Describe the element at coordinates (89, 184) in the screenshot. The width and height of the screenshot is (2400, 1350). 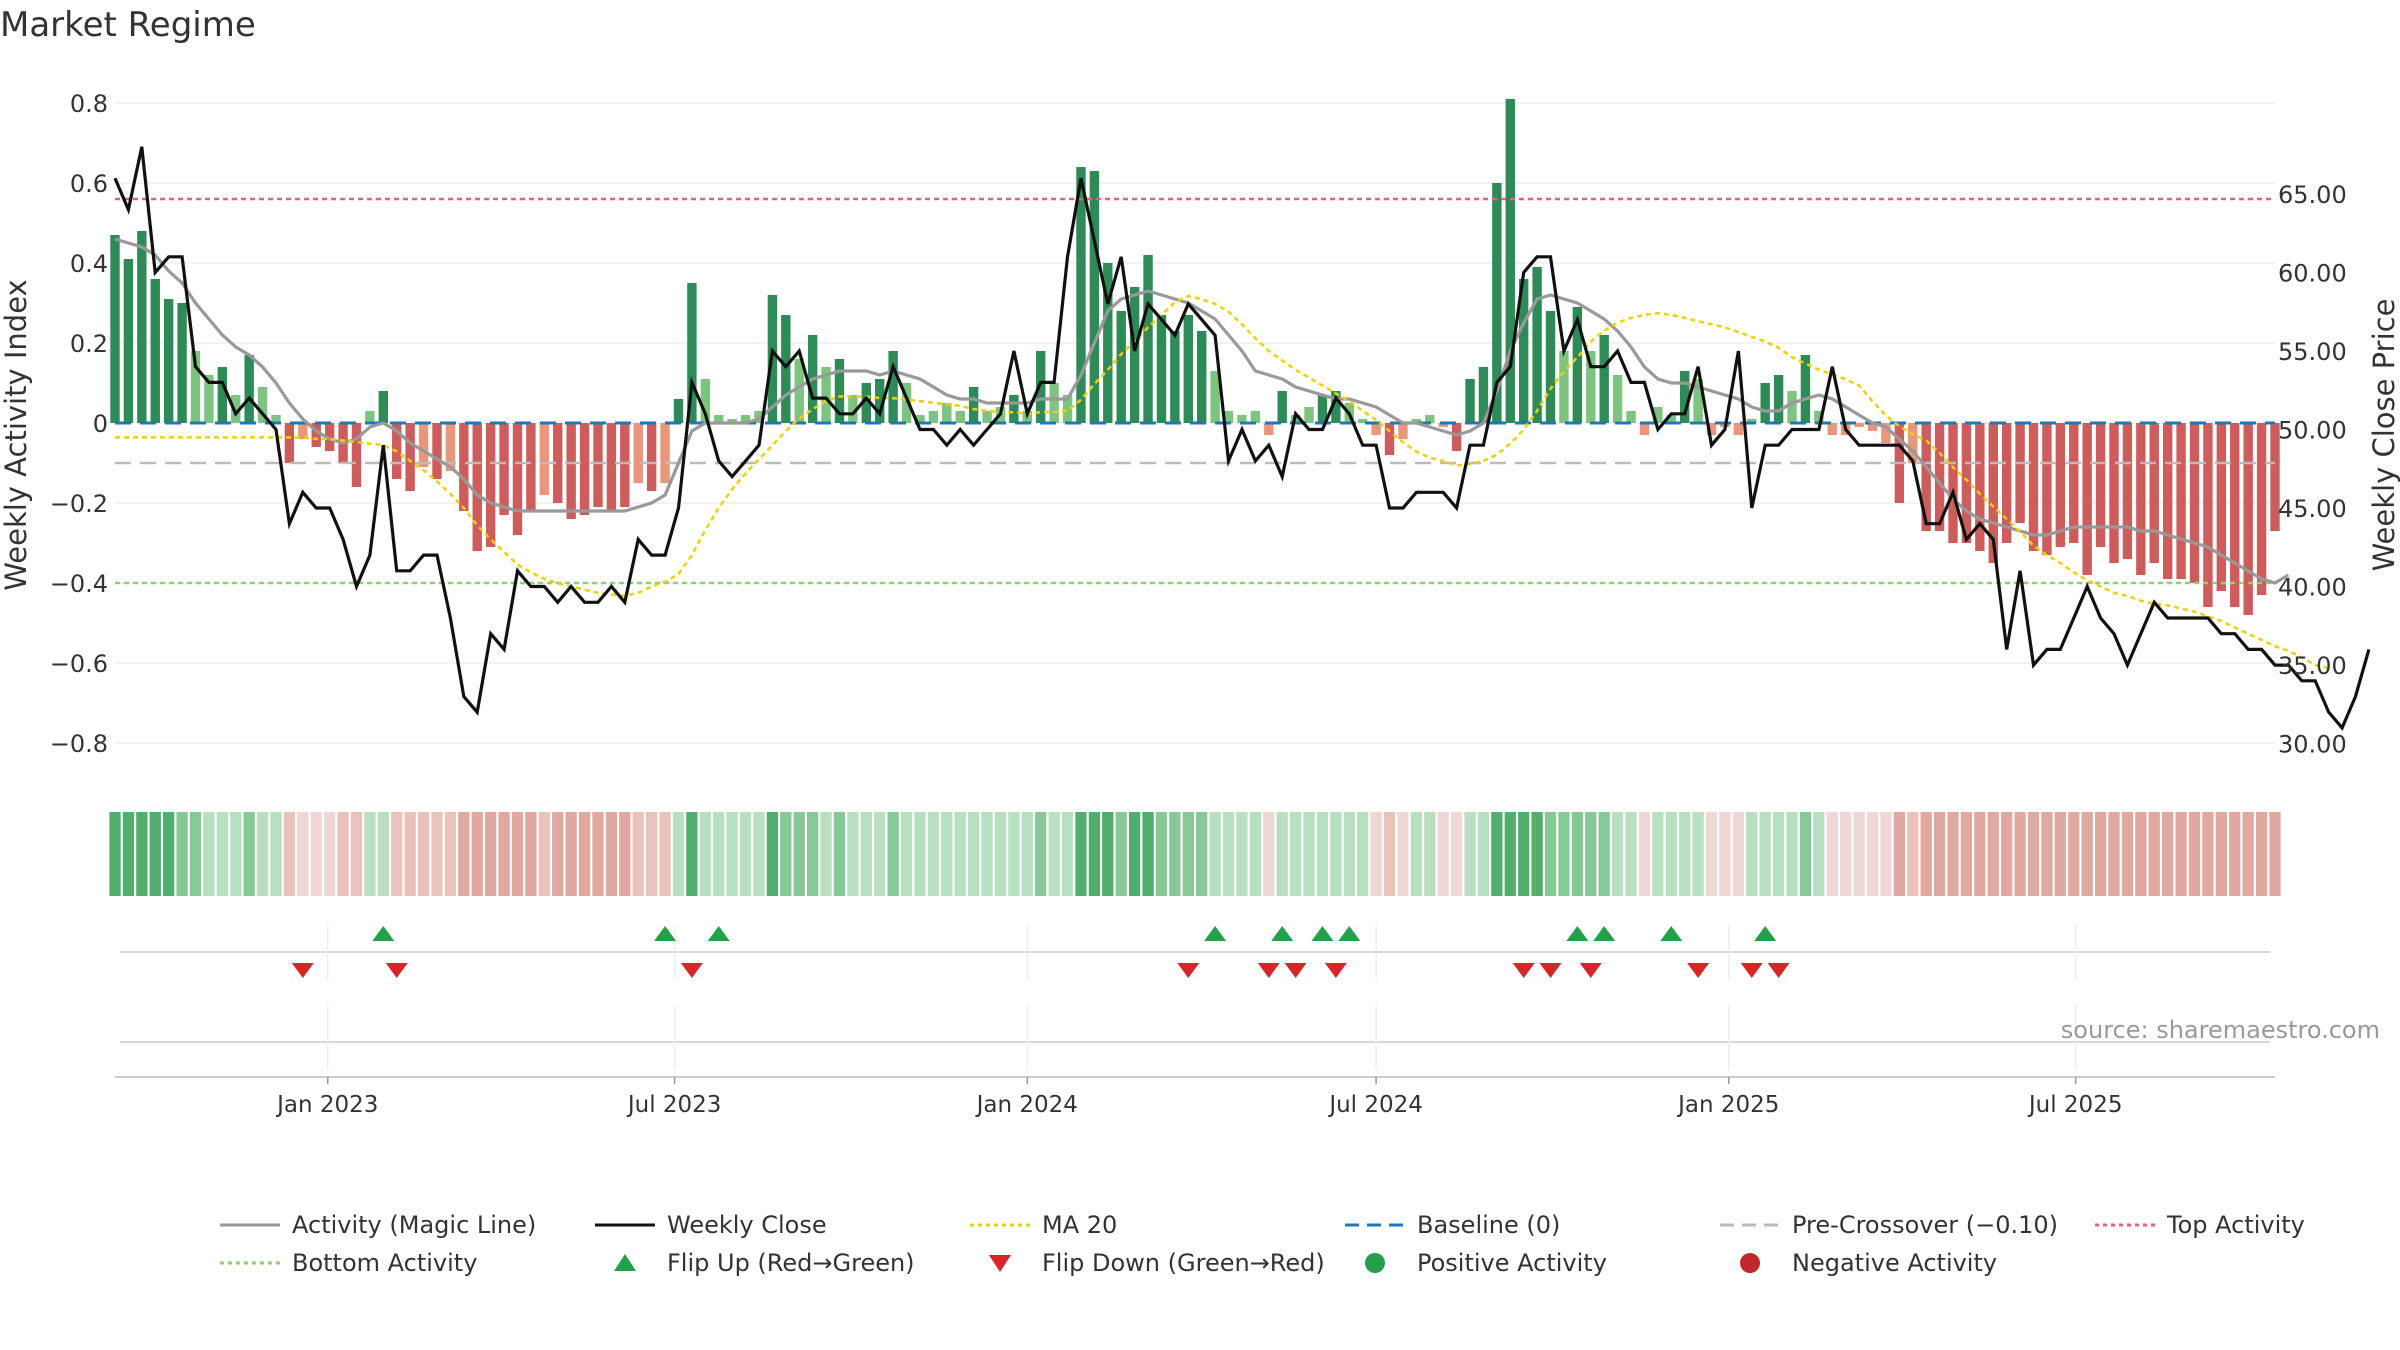
I see `left-tick-label: 0.6` at that location.